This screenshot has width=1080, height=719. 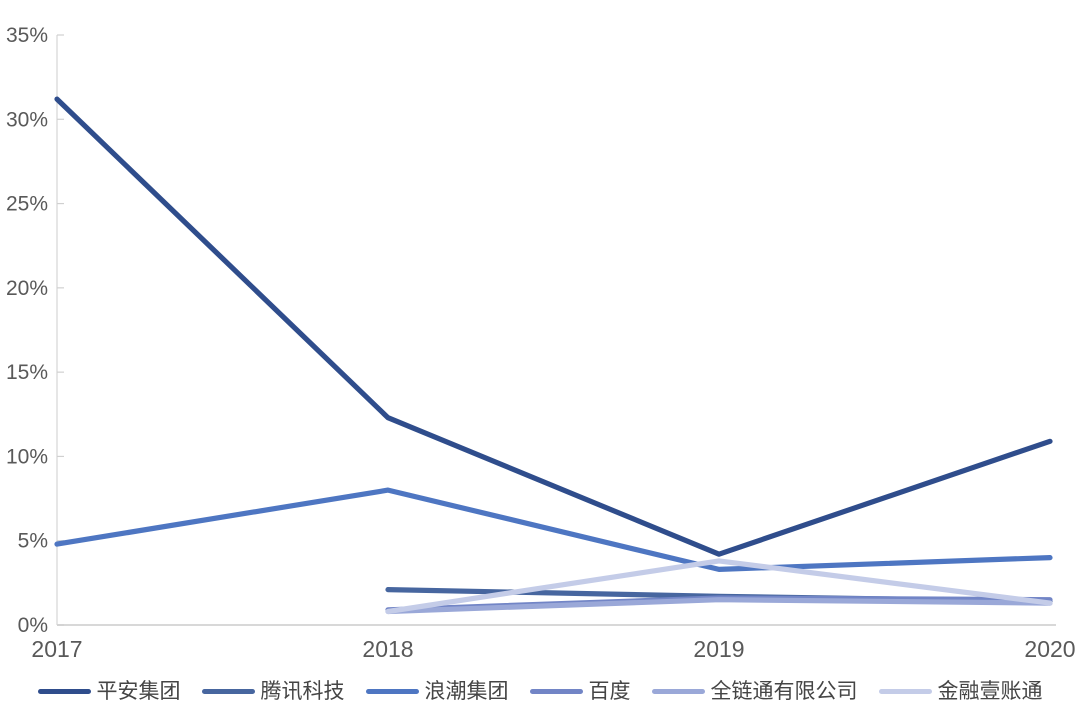 What do you see at coordinates (33, 625) in the screenshot?
I see `y-tick-label: 0%` at bounding box center [33, 625].